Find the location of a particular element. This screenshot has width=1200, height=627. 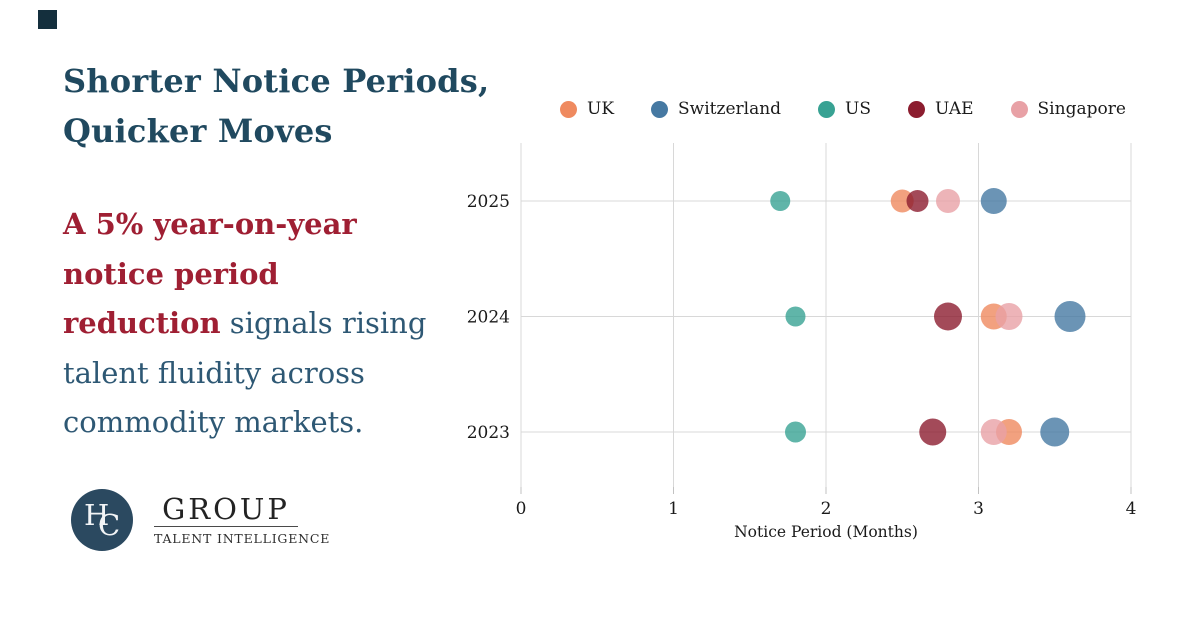

dot-UAE-2023 is located at coordinates (933, 432).